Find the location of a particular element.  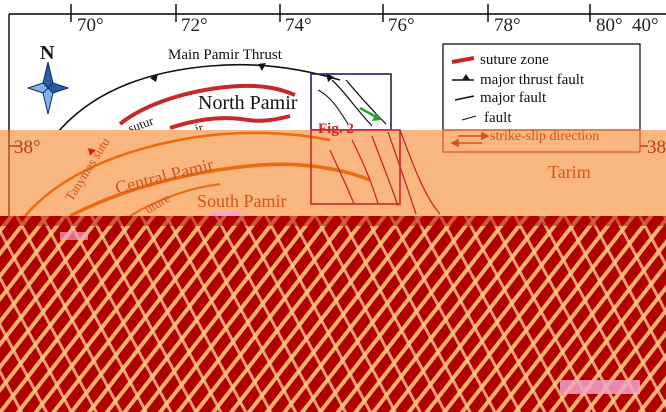

central-pamir-fault-line is located at coordinates (220, 190).